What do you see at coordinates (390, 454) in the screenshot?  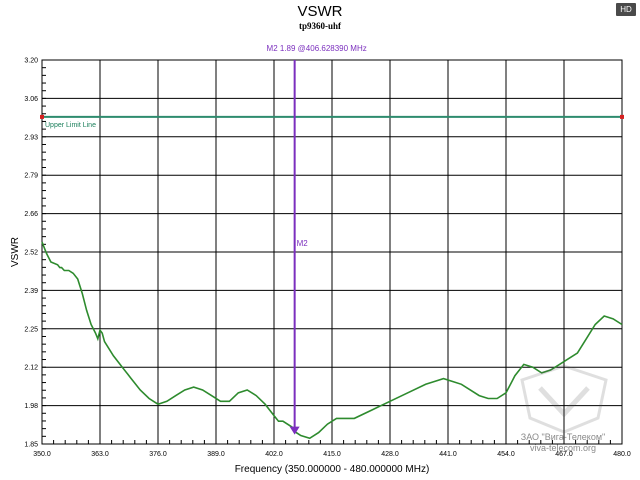 I see `x-tick-label: 428.0` at bounding box center [390, 454].